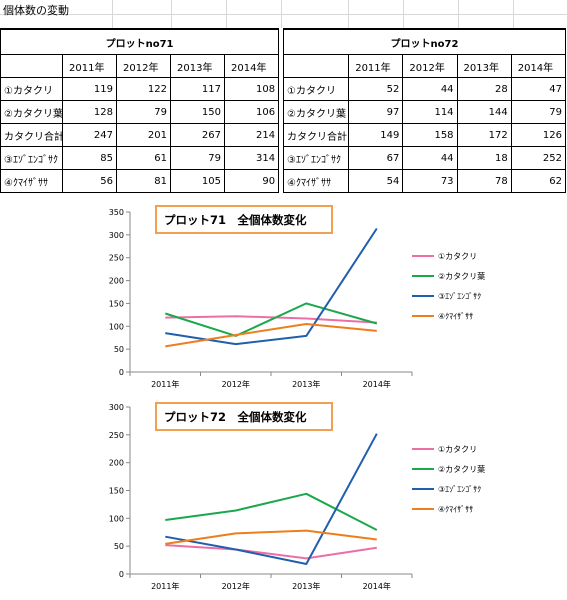 The width and height of the screenshot is (567, 600). I want to click on value-cell: 150, so click(197, 112).